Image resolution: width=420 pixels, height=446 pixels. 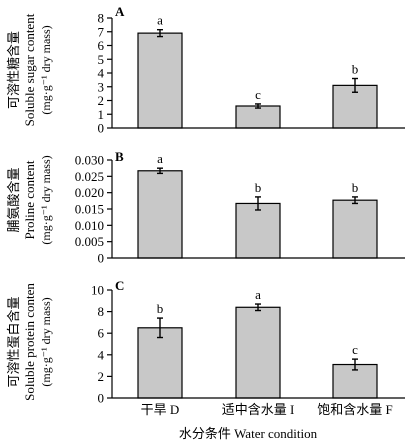 I want to click on panel-a-y-tick-label-0: 0, so click(x=101, y=128).